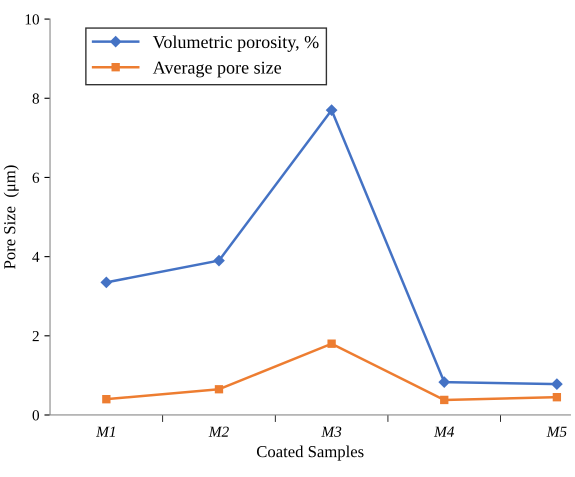  I want to click on x-tick-label: M2, so click(218, 431).